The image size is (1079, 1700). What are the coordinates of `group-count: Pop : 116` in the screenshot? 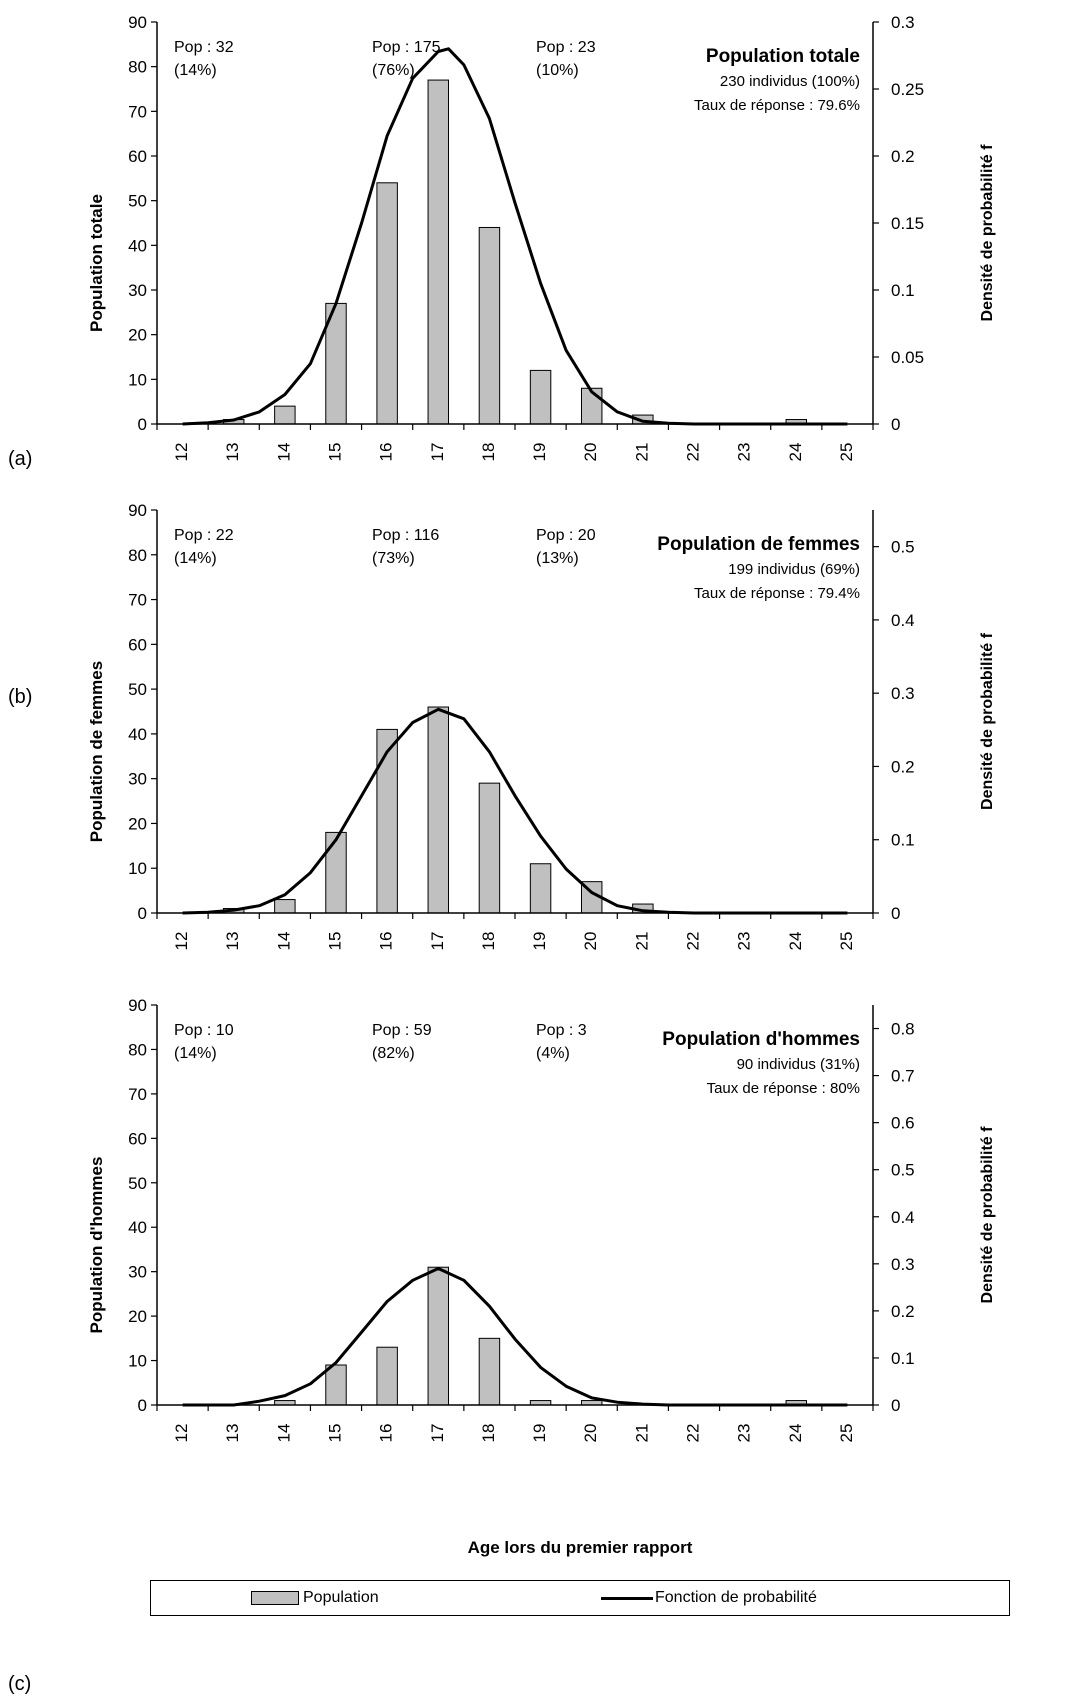 It's located at (405, 535).